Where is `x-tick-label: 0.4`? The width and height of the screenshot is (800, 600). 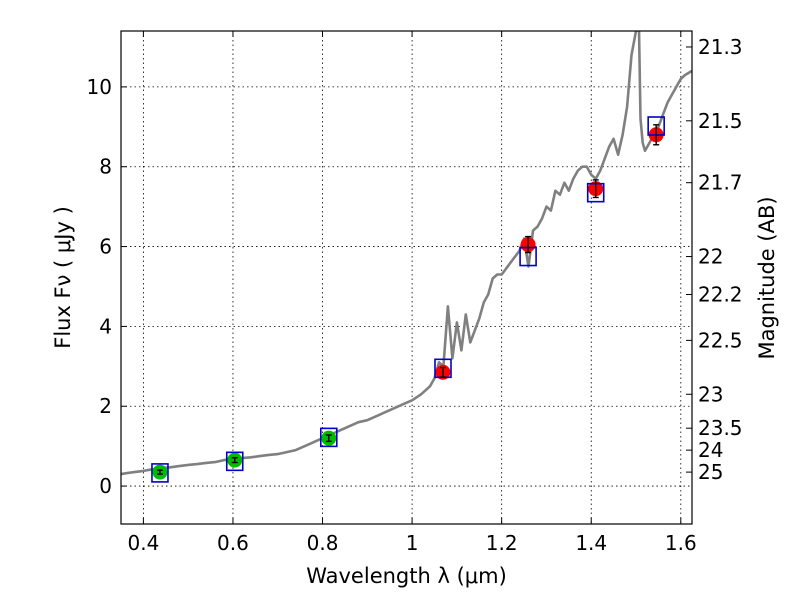 x-tick-label: 0.4 is located at coordinates (143, 543).